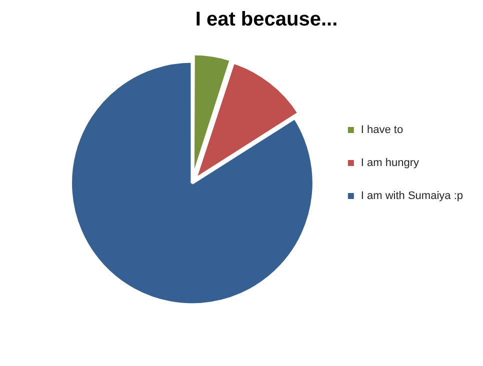 Image resolution: width=483 pixels, height=366 pixels. I want to click on legend-label: I have to, so click(382, 130).